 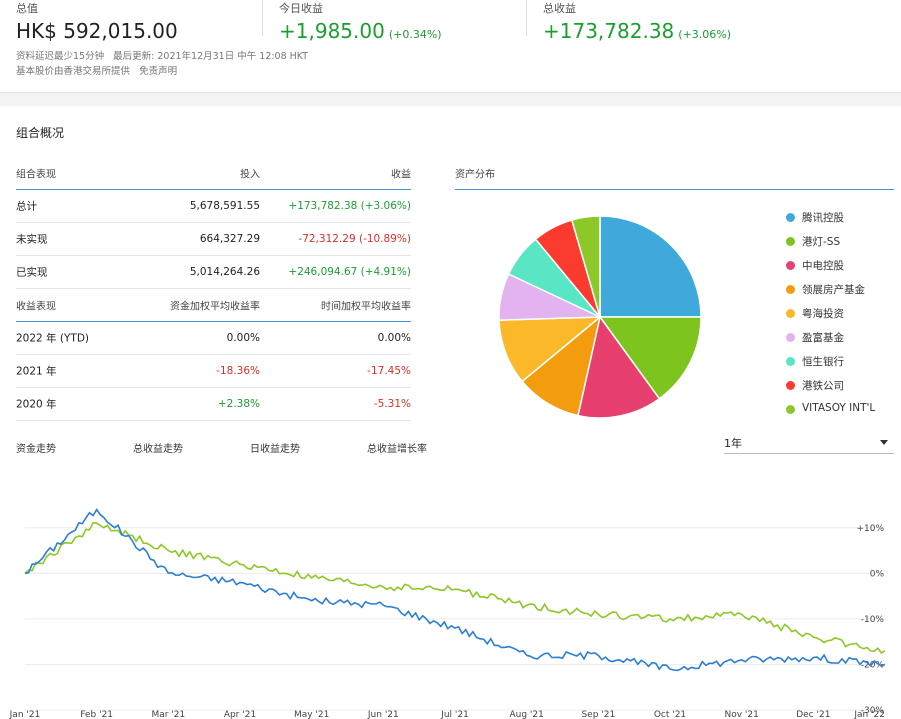 I want to click on x-tick-label: Dec '21, so click(x=813, y=714).